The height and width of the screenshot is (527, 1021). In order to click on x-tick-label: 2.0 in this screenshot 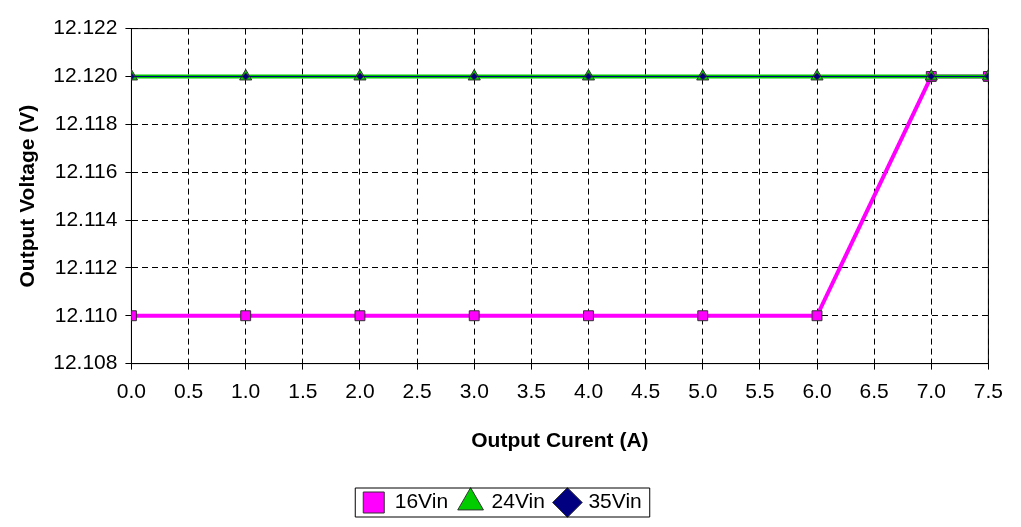, I will do `click(360, 390)`.